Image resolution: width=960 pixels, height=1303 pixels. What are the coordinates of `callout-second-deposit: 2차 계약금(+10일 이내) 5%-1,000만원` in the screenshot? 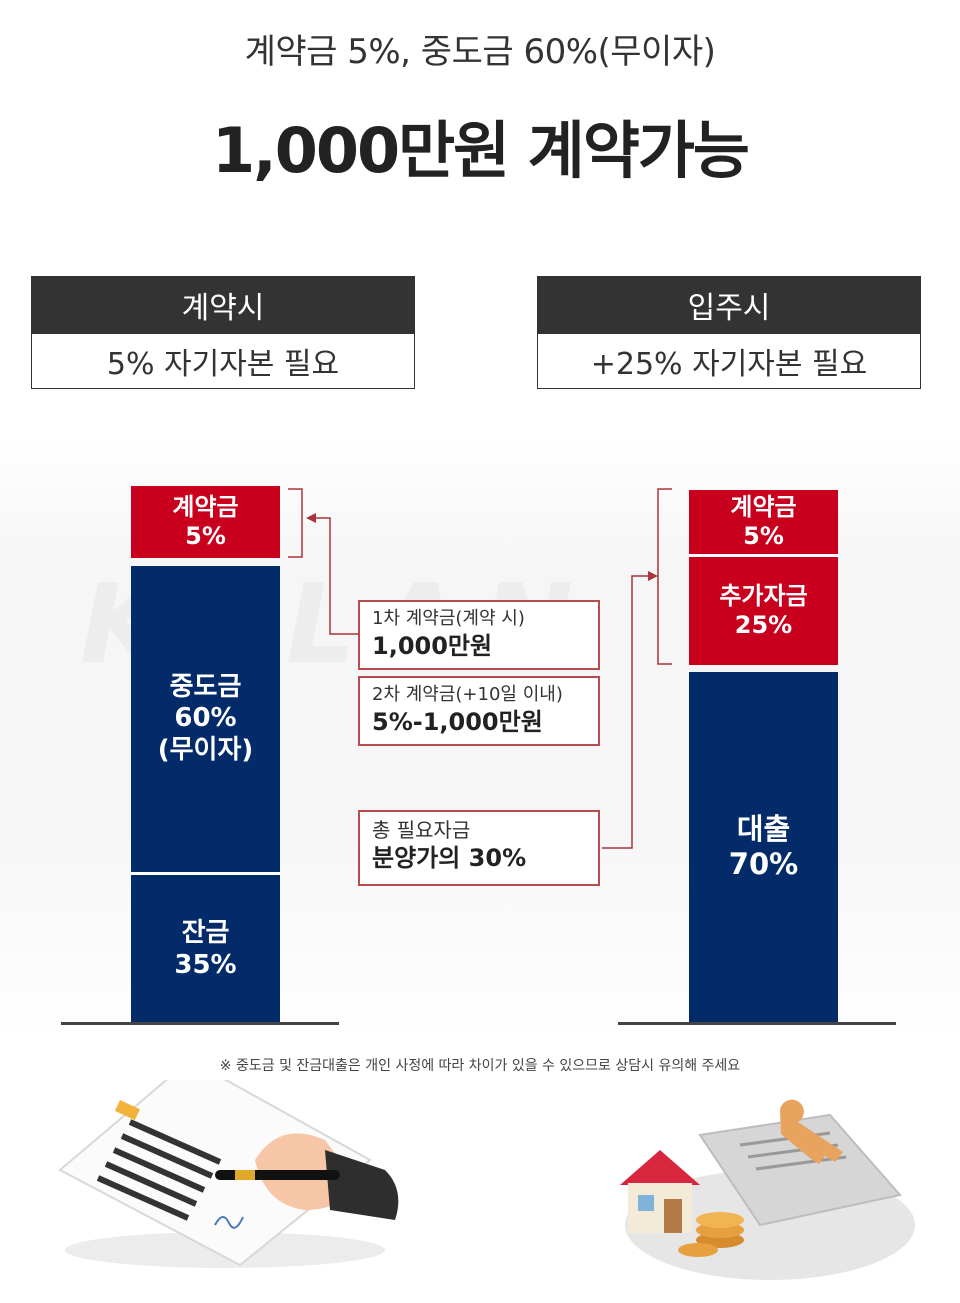 It's located at (479, 711).